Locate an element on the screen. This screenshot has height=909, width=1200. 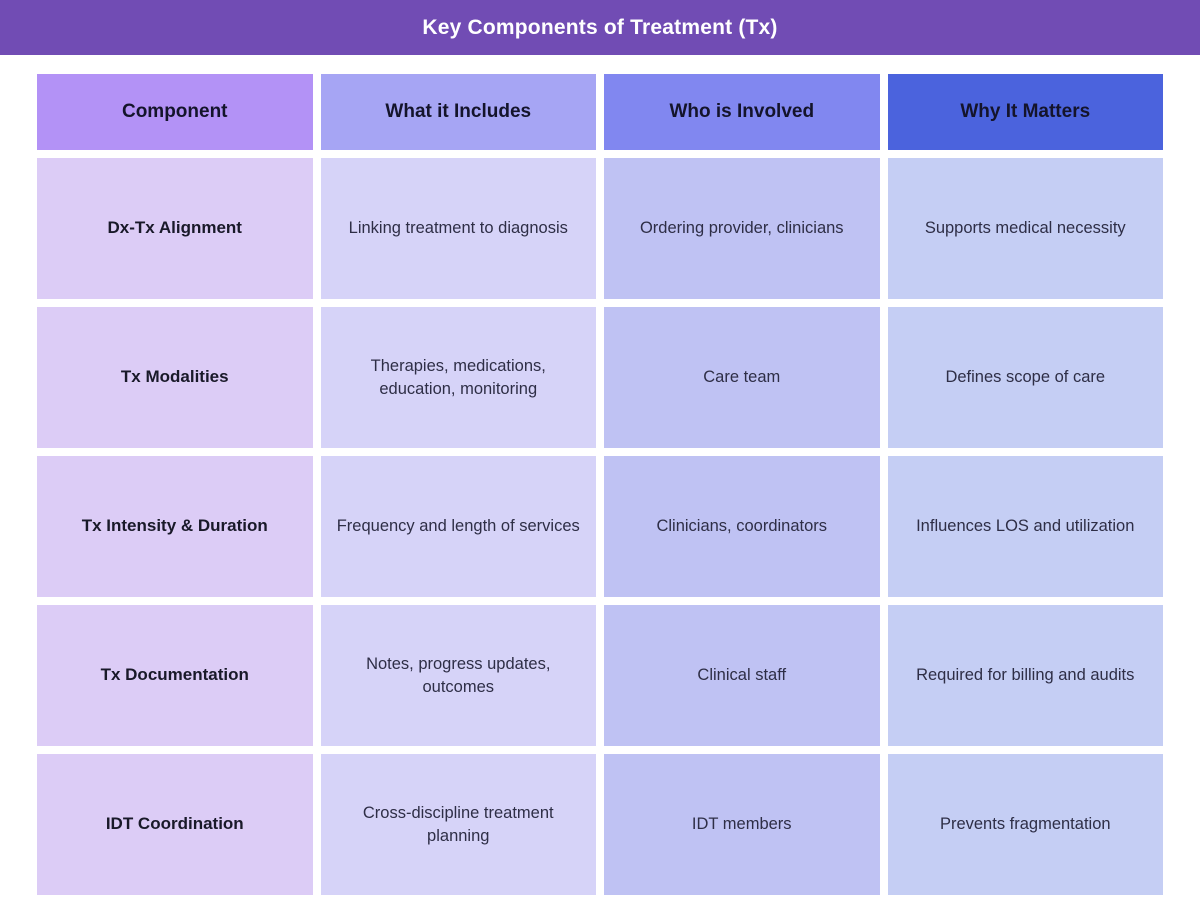
cell-text: Tx Intensity & Duration is located at coordinates (174, 526).